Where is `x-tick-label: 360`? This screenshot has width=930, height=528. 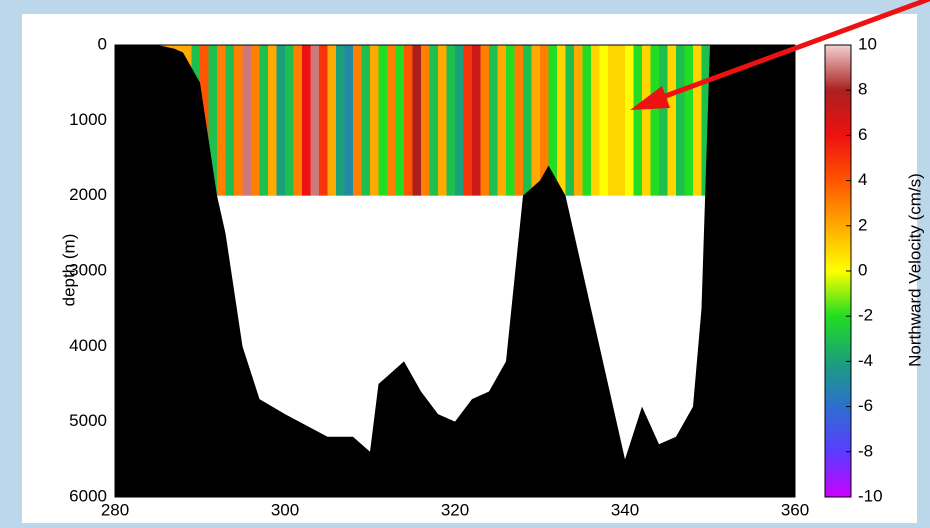 x-tick-label: 360 is located at coordinates (795, 509).